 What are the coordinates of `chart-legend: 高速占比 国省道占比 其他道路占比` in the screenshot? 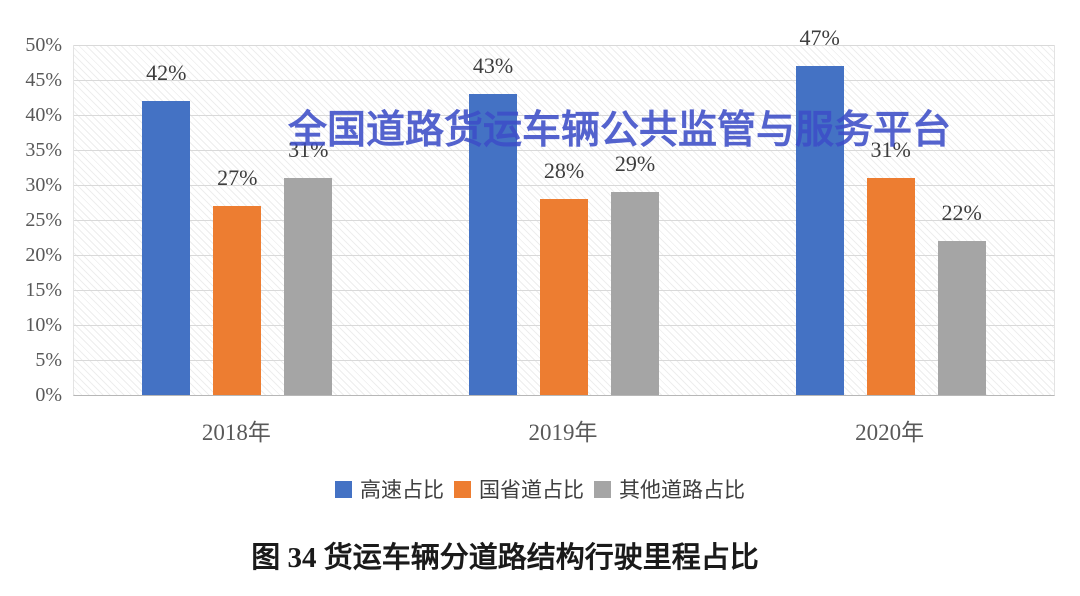 It's located at (540, 489).